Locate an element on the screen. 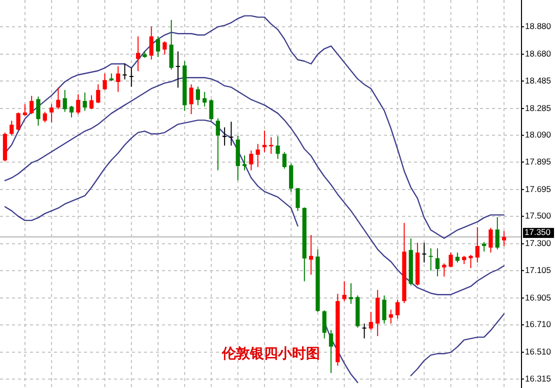 The image size is (556, 388). y-tick-label: 16.710 is located at coordinates (538, 324).